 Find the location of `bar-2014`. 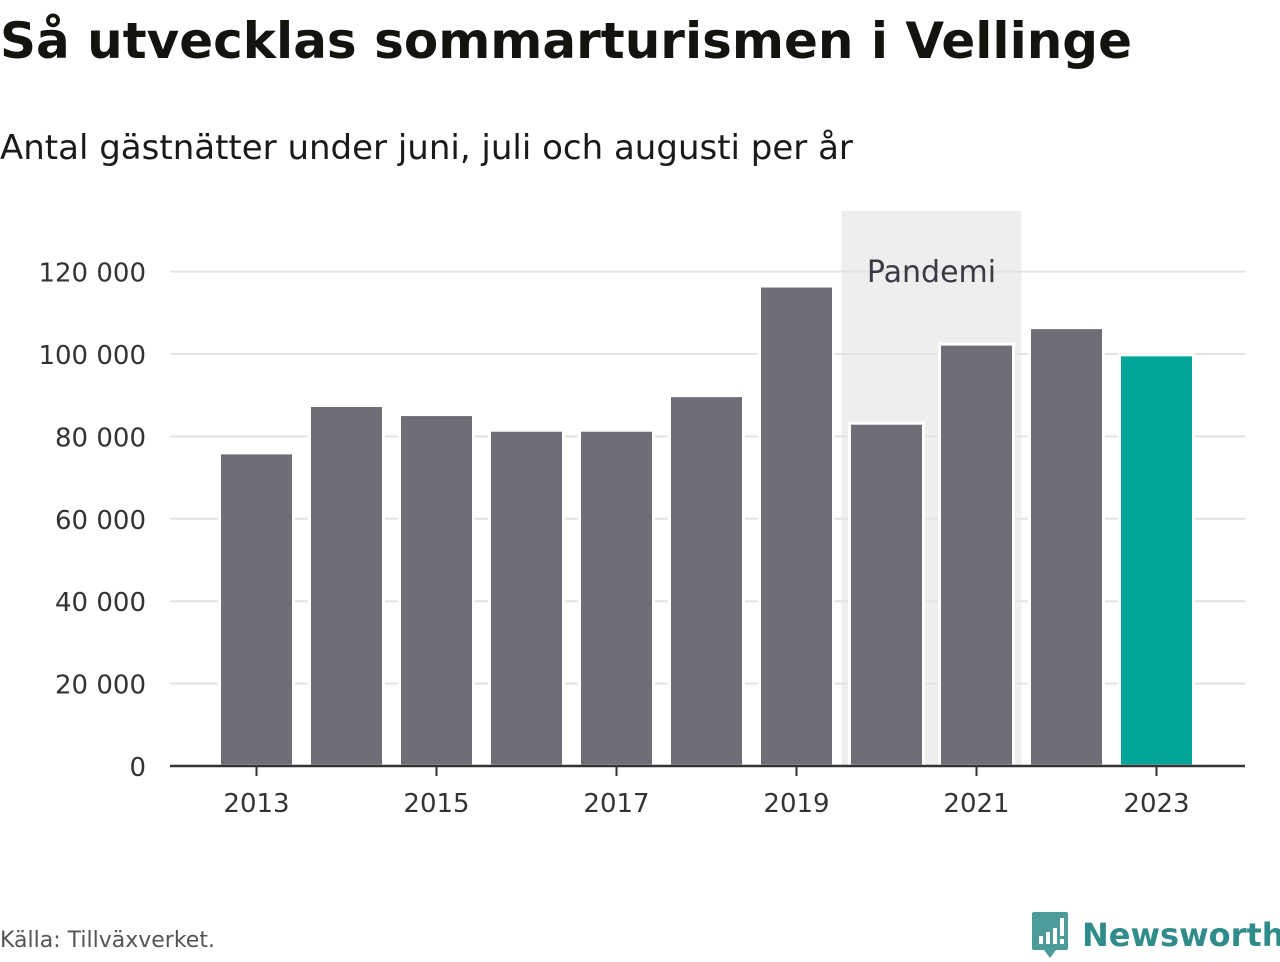

bar-2014 is located at coordinates (346, 586).